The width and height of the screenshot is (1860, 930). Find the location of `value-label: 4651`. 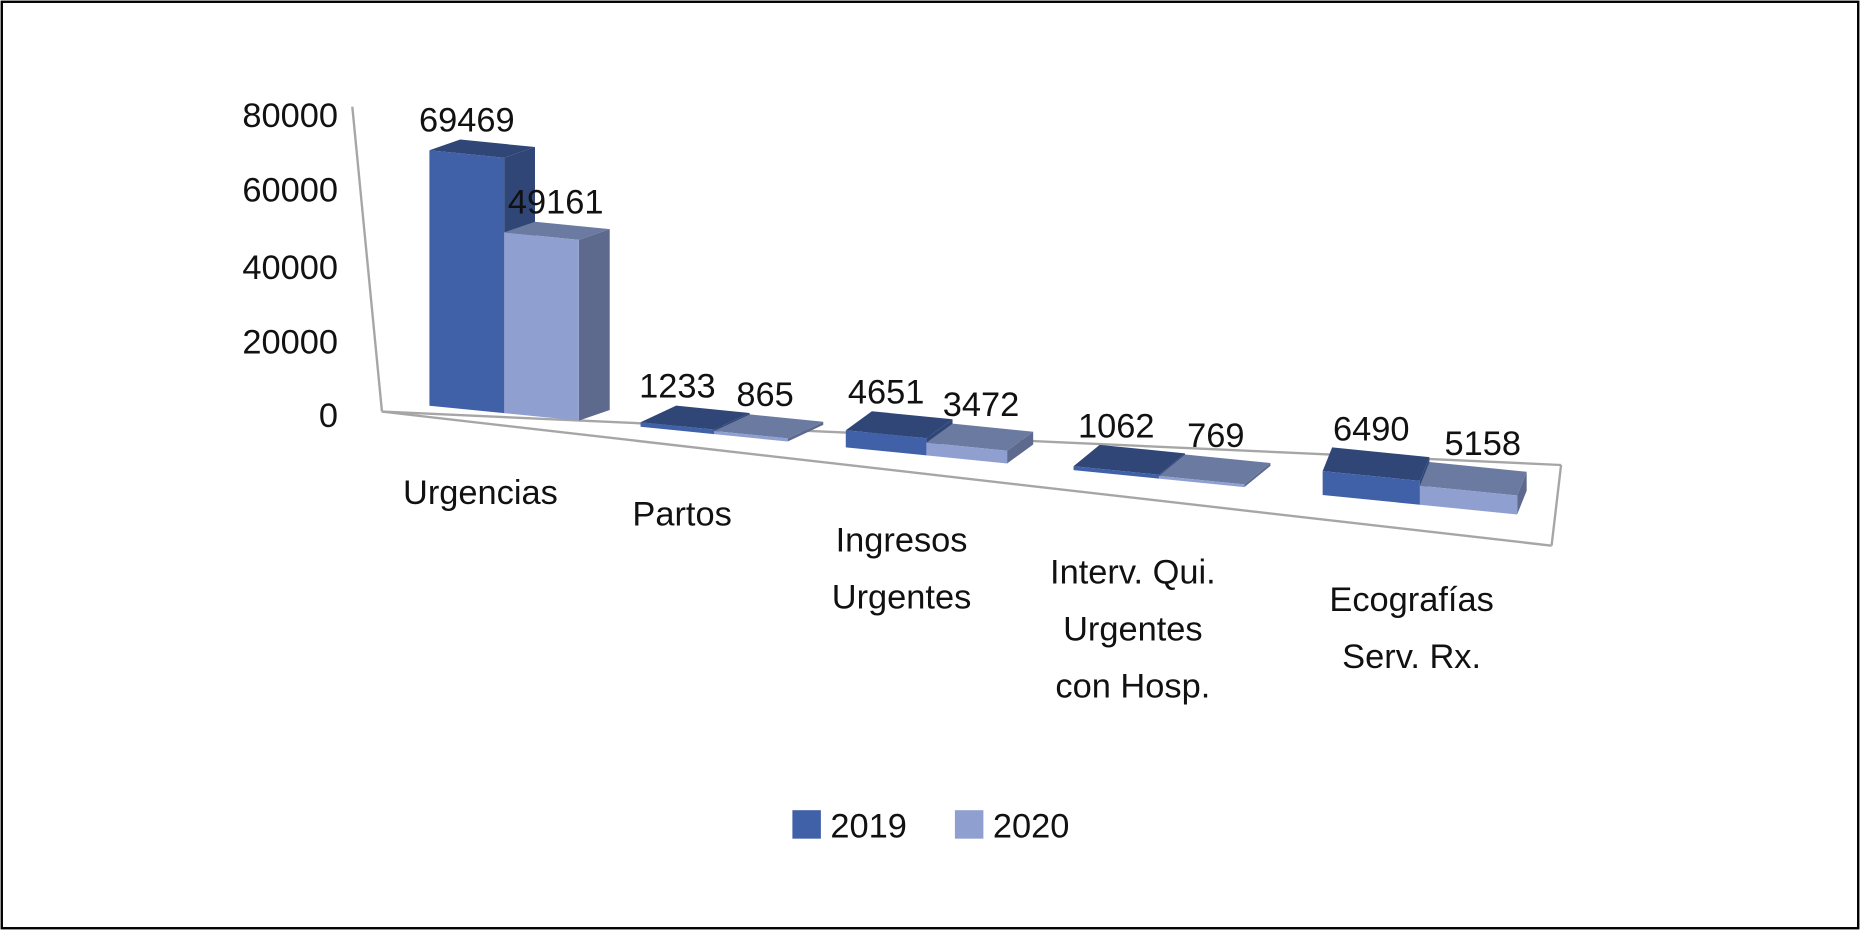

value-label: 4651 is located at coordinates (886, 392).